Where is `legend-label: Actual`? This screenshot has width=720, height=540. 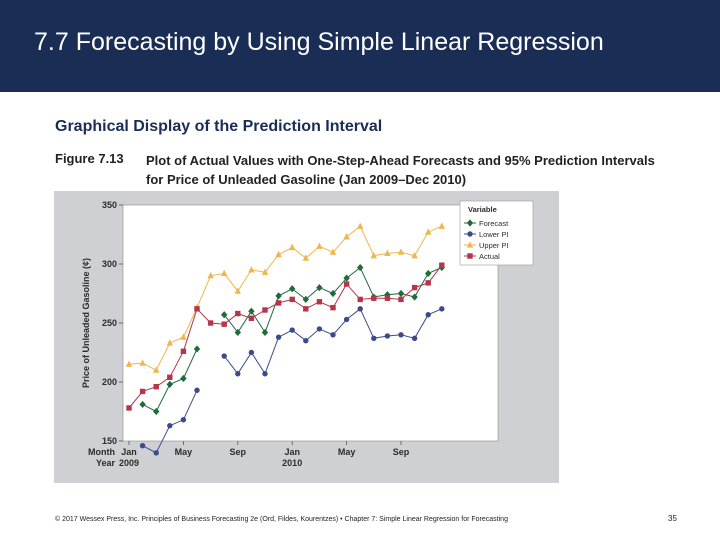 legend-label: Actual is located at coordinates (489, 256).